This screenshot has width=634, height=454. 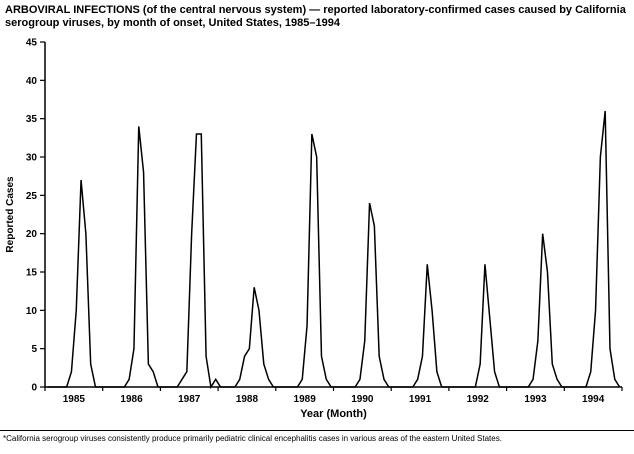 I want to click on x-tick-label: 1986, so click(x=131, y=399).